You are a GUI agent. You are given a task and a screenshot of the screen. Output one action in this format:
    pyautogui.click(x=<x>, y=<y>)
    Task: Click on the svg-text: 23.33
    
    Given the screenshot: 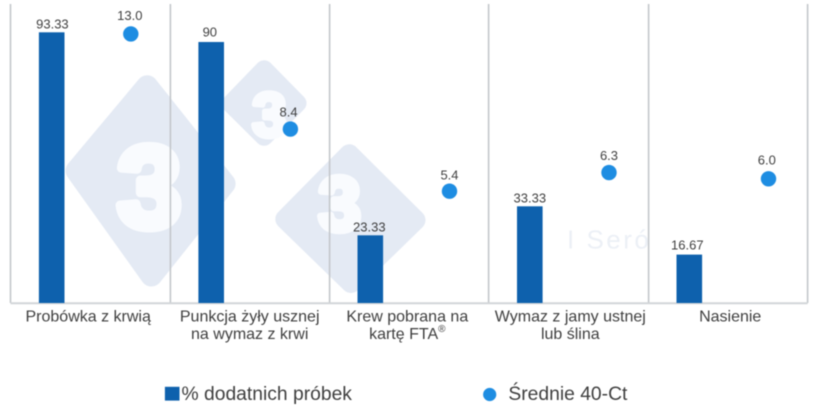 What is the action you would take?
    pyautogui.click(x=369, y=226)
    